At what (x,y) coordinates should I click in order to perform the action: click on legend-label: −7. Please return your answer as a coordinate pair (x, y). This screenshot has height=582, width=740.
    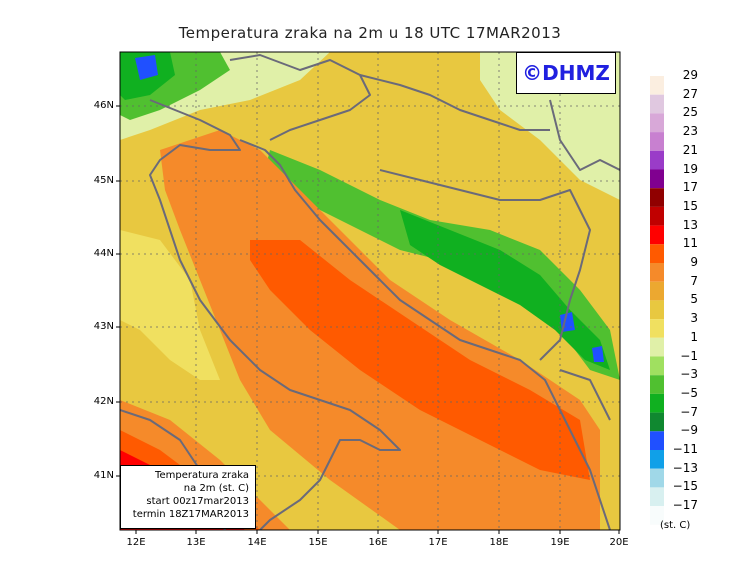
    Looking at the image, I should click on (689, 411).